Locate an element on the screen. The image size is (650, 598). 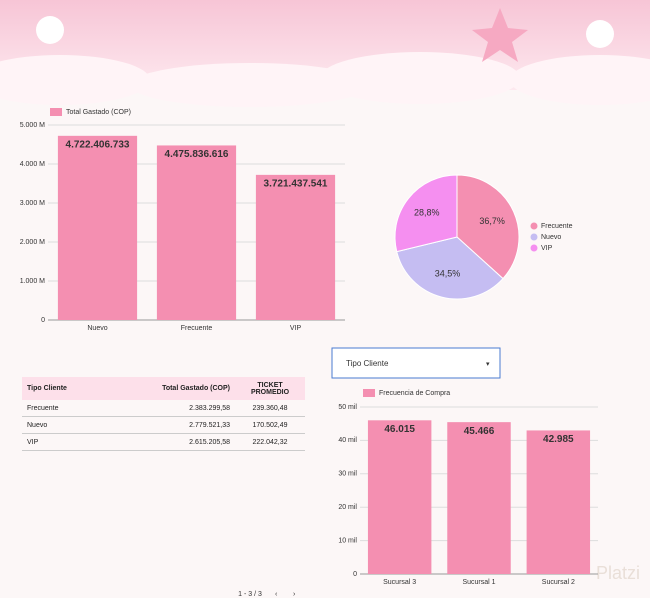
legend-label: Total Gastado (COP) is located at coordinates (98, 112).